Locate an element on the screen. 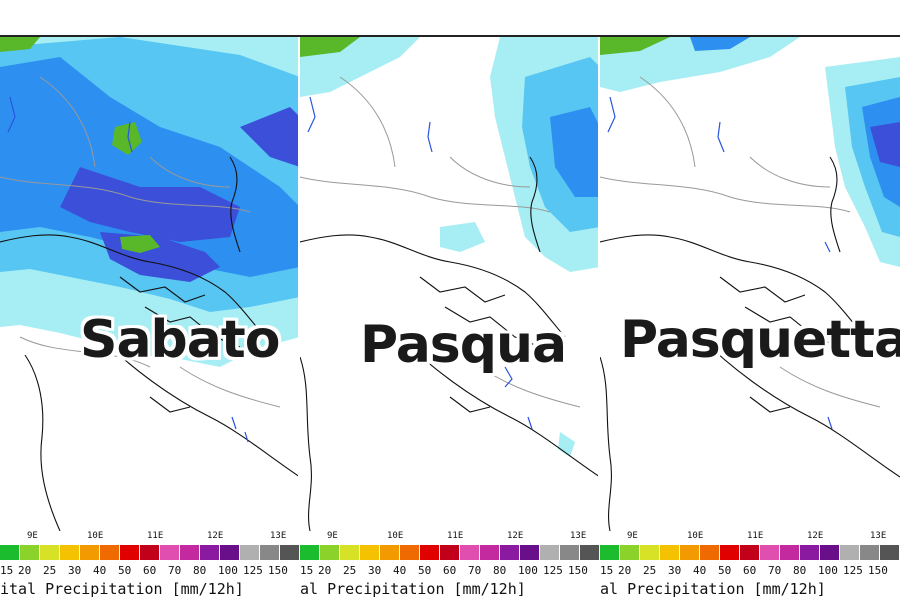 The height and width of the screenshot is (600, 900). day-label-sabato: Sabato is located at coordinates (180, 340).